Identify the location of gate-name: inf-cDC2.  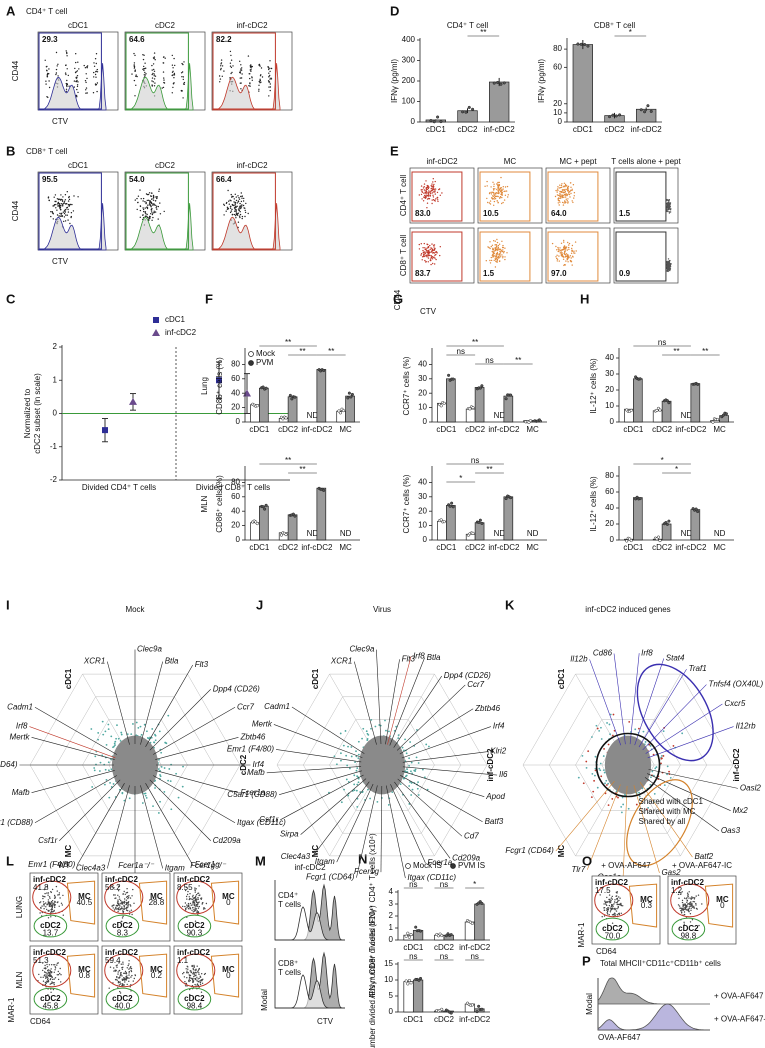
(121, 879).